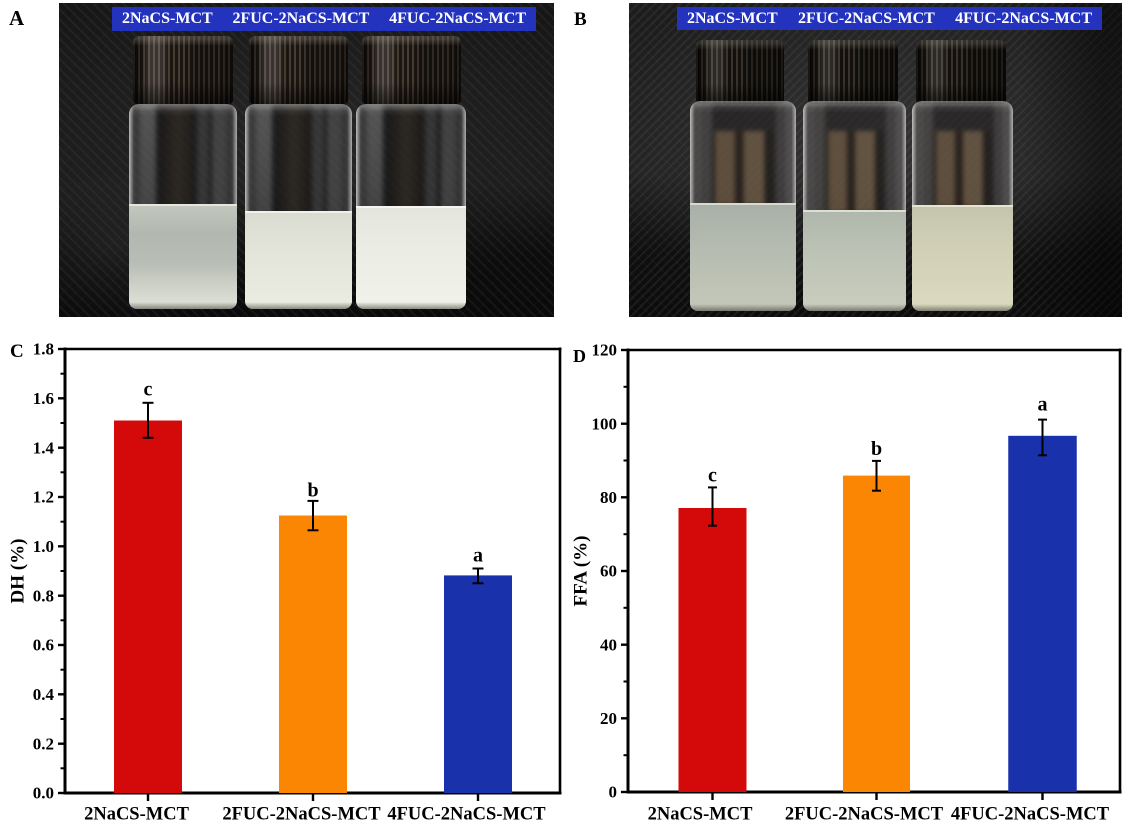 This screenshot has height=825, width=1132. What do you see at coordinates (18, 571) in the screenshot?
I see `svg-text: DH (%)` at bounding box center [18, 571].